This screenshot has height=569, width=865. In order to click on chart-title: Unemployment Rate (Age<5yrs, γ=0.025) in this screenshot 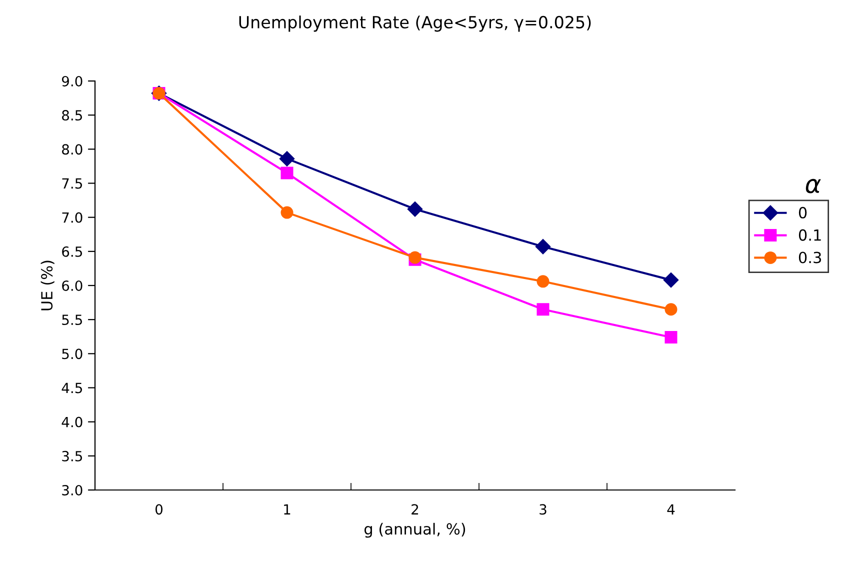, I will do `click(415, 24)`.